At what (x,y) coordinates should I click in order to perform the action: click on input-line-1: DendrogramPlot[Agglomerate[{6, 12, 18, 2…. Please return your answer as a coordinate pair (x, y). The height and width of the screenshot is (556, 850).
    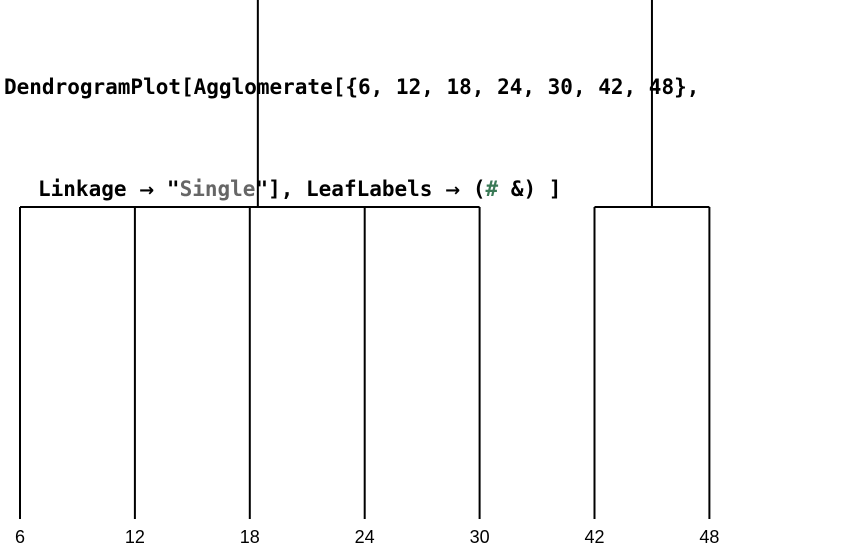
    Looking at the image, I should click on (351, 87).